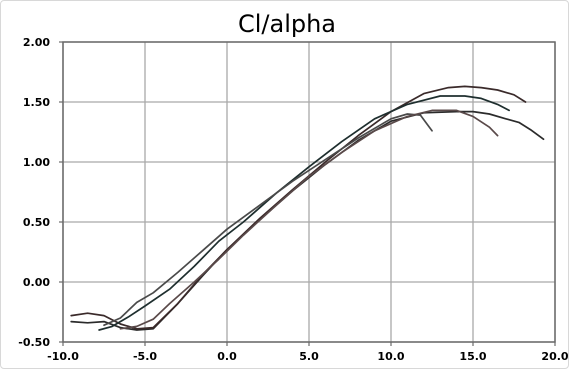 Image resolution: width=569 pixels, height=369 pixels. What do you see at coordinates (145, 356) in the screenshot?
I see `x-tick-label: -5.0` at bounding box center [145, 356].